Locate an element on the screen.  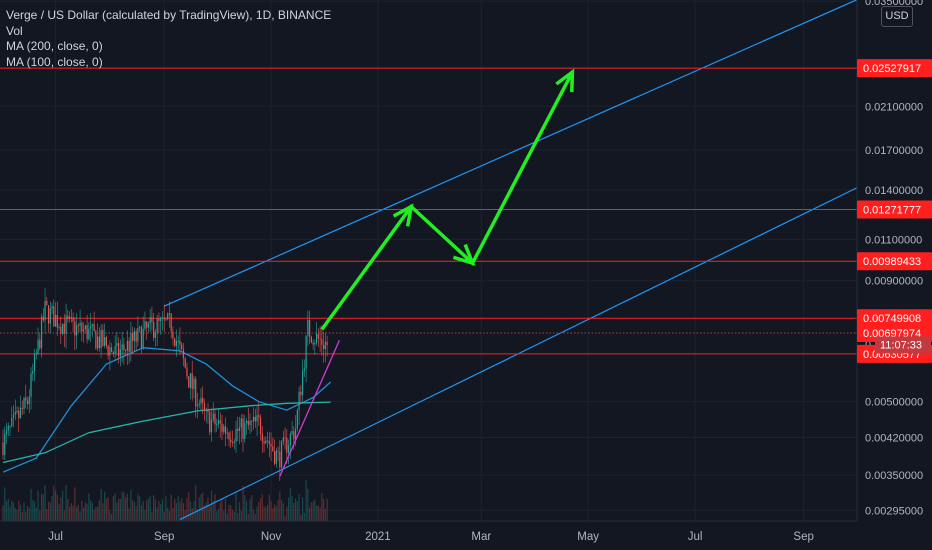
y-tick-label: 0.01700000 is located at coordinates (894, 151).